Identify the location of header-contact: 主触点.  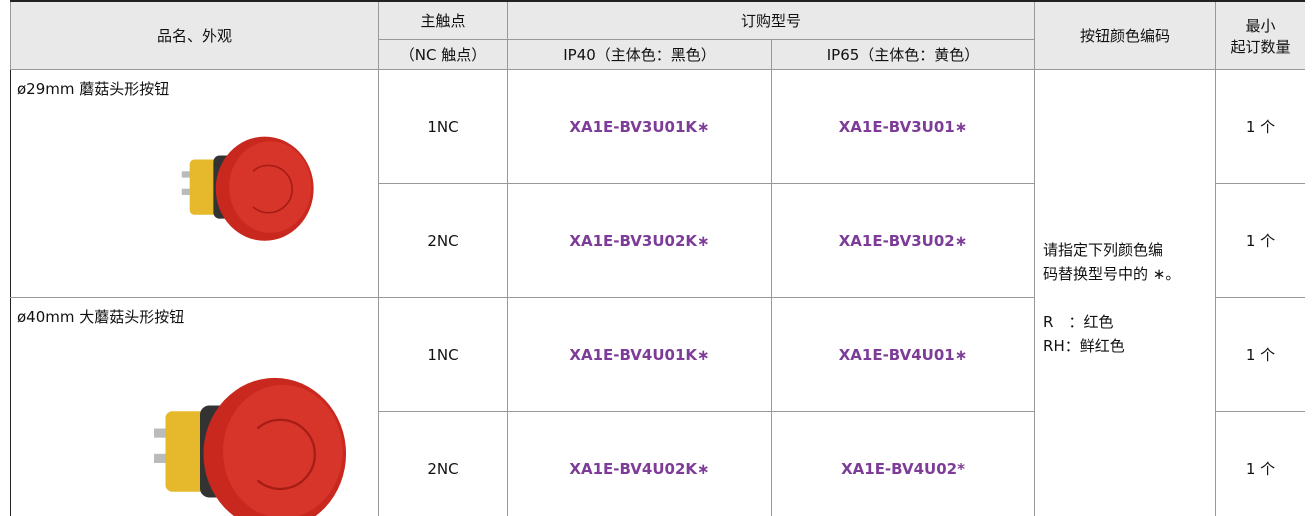
(443, 20).